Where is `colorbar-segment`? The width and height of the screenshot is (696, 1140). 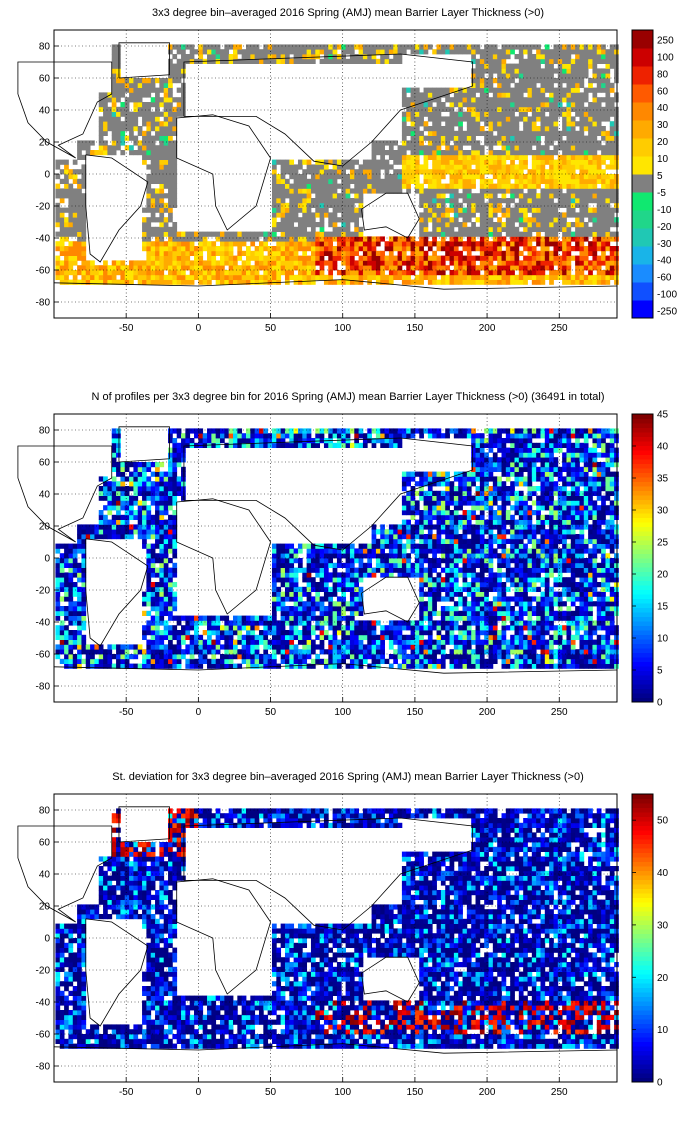 colorbar-segment is located at coordinates (642, 255).